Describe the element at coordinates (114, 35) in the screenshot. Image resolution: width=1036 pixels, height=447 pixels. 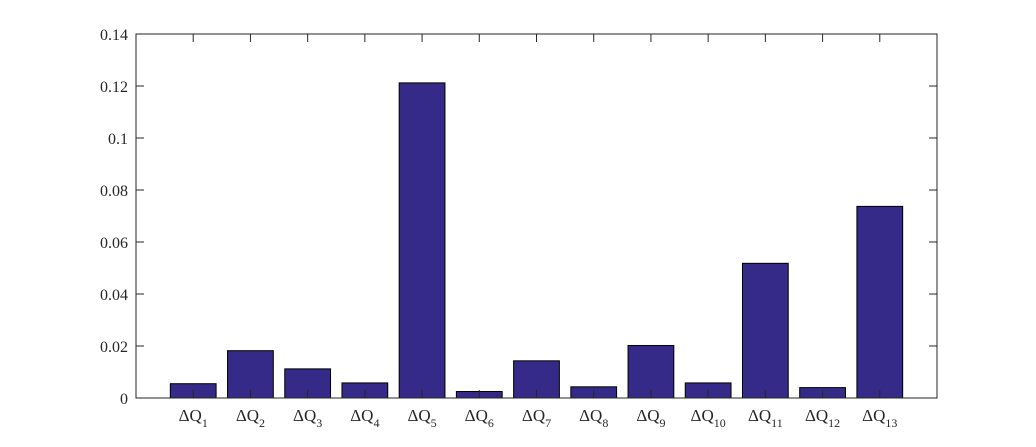
I see `y-tick-label: 0.14` at that location.